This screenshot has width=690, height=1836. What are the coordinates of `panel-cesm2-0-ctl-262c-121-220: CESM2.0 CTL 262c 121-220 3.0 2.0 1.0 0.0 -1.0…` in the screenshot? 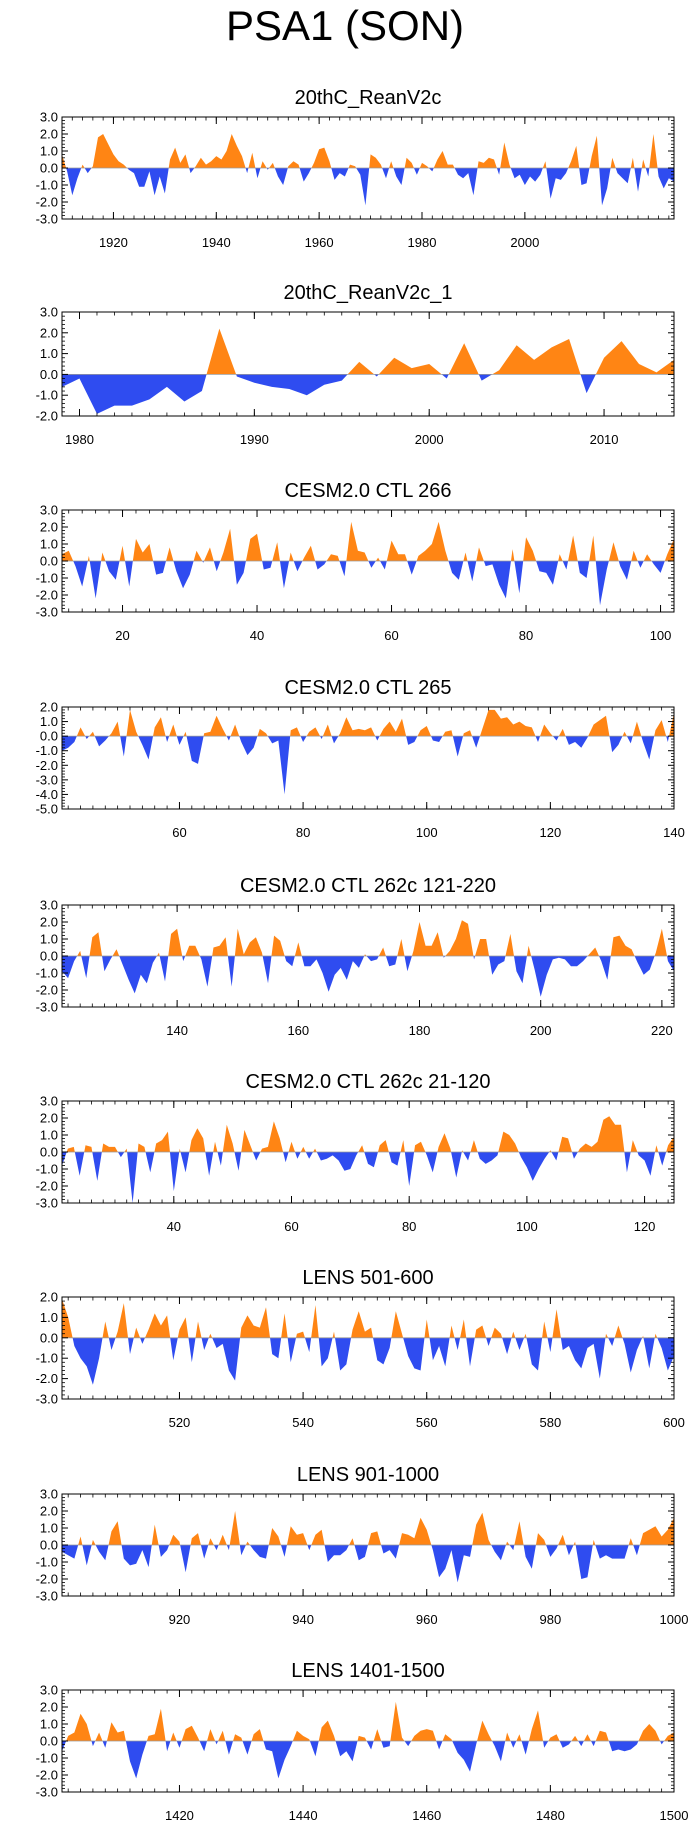 It's located at (355, 956).